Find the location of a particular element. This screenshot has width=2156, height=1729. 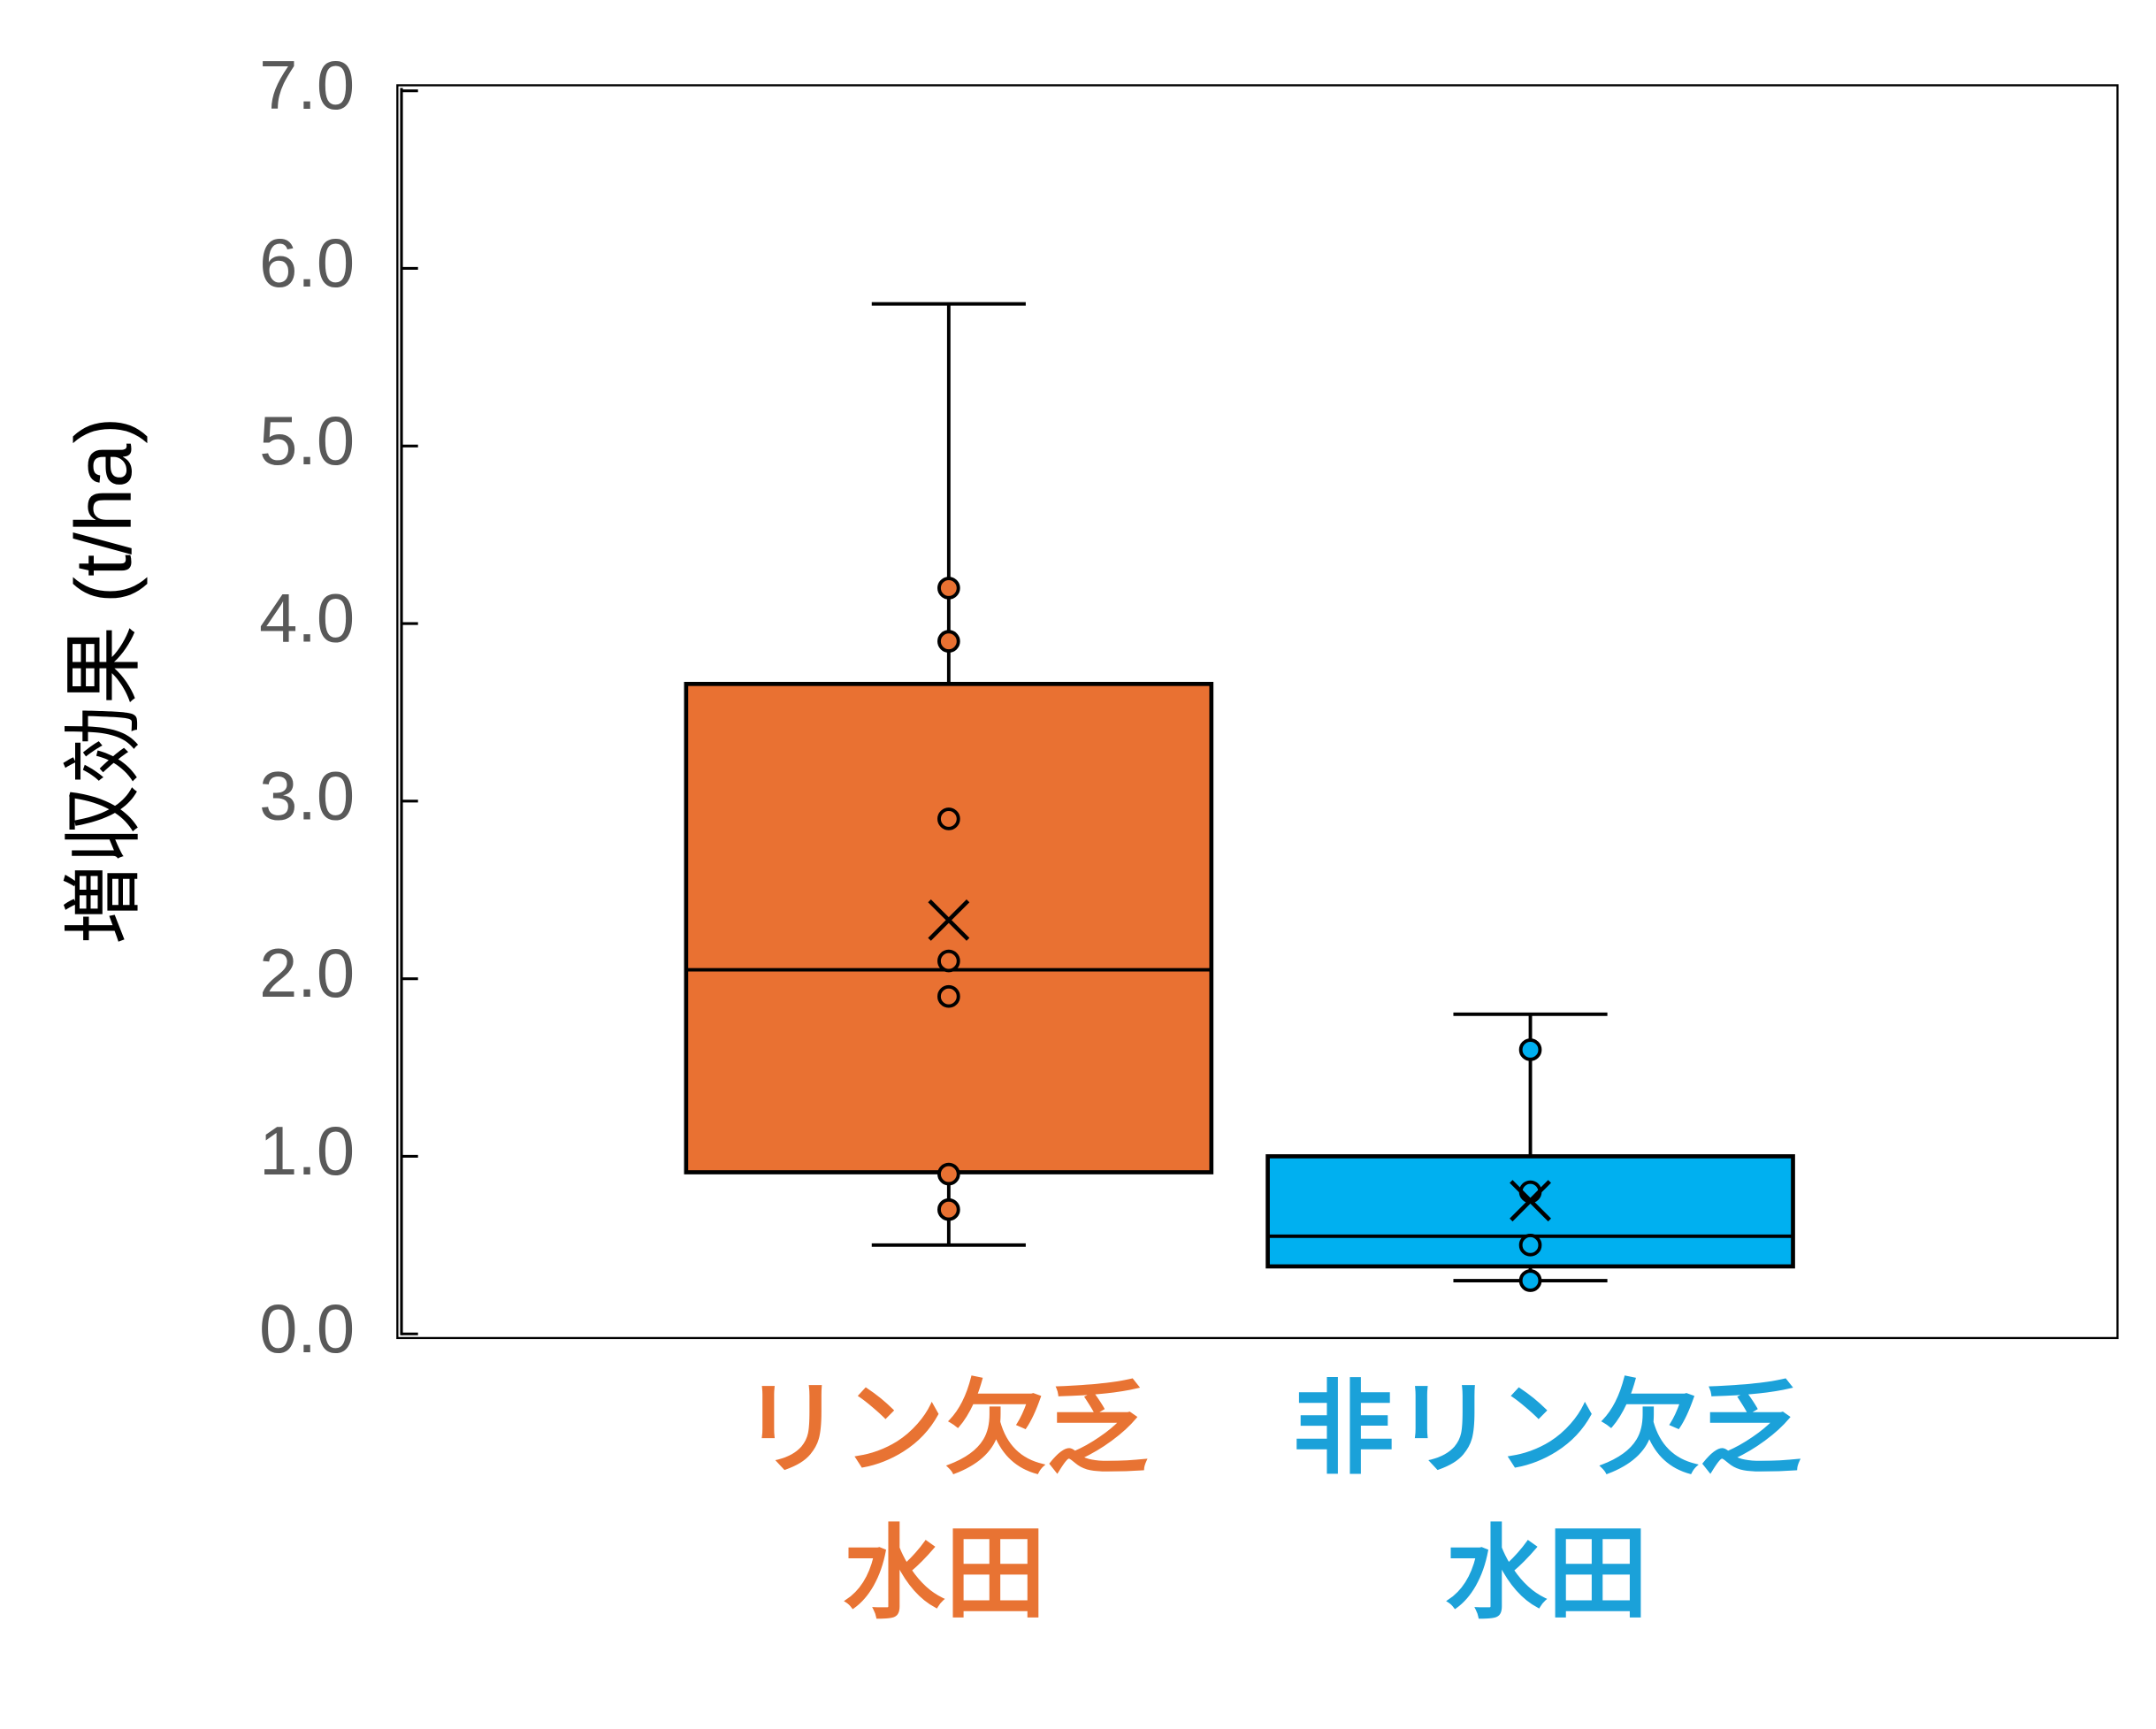

x-tick-label: 非リン欠乏 is located at coordinates (1547, 1429).